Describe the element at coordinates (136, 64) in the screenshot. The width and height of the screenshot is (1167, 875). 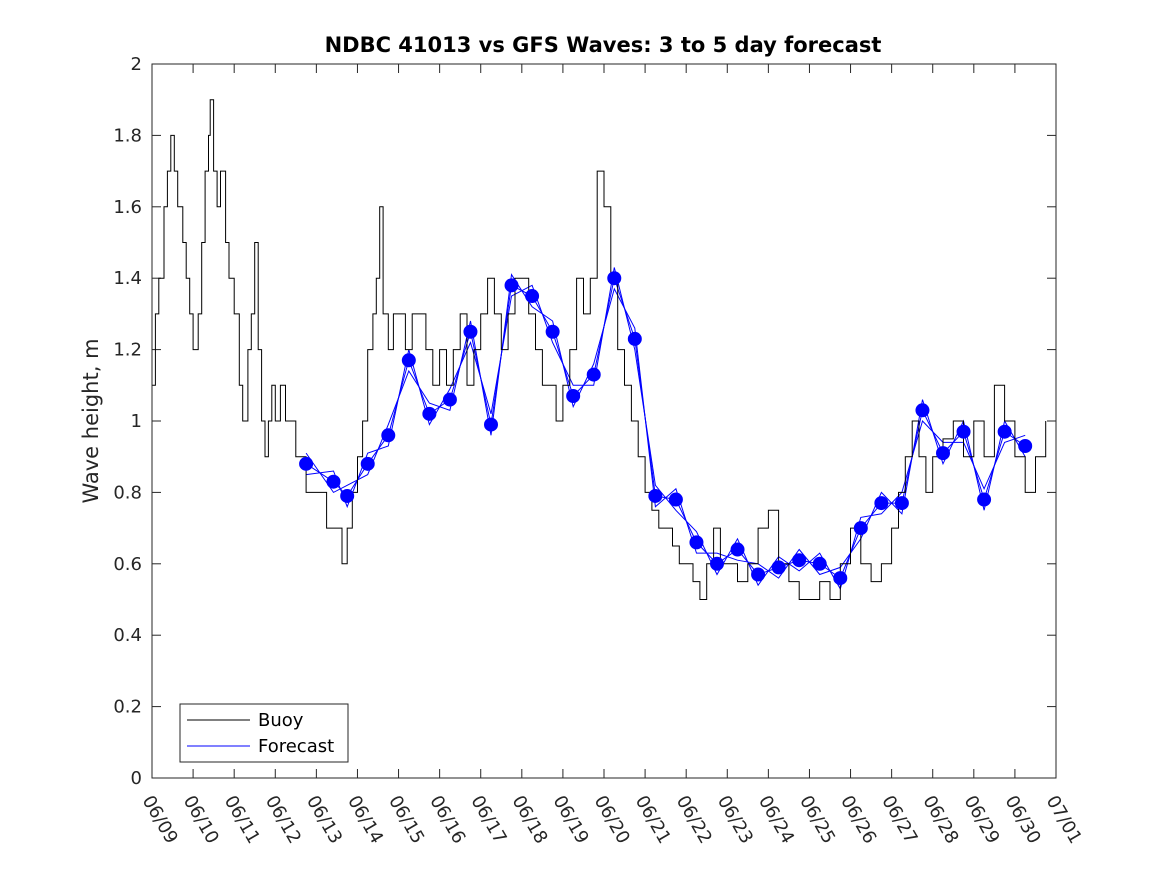
I see `y-tick-label: 2` at that location.